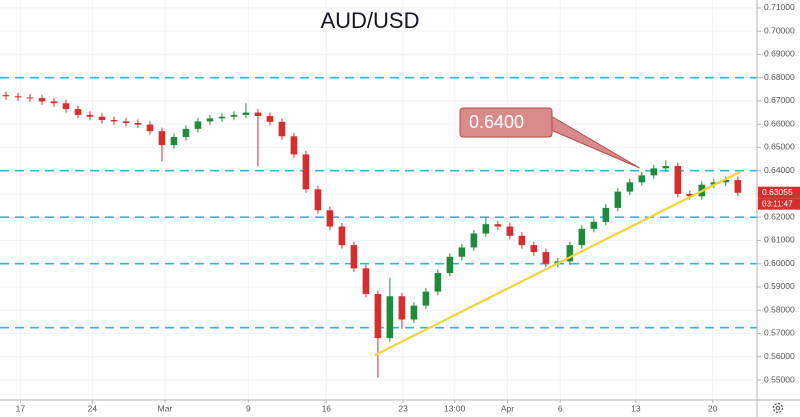  Describe the element at coordinates (779, 123) in the screenshot. I see `y-tick-label: 0.66000` at that location.